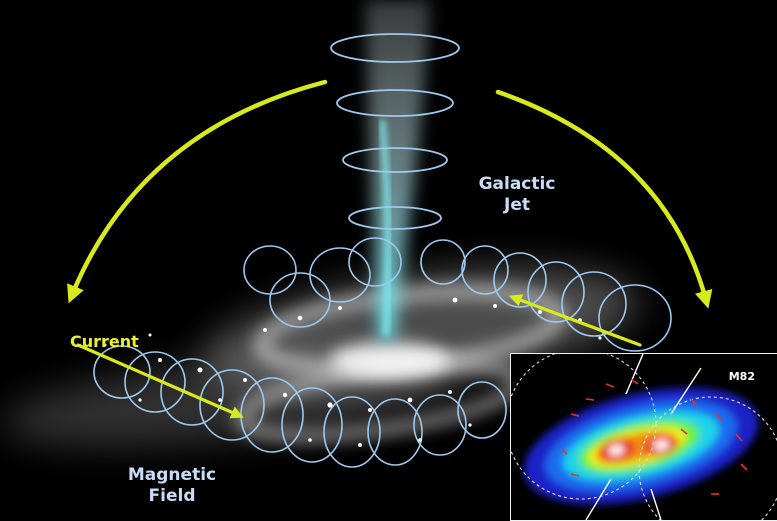  Describe the element at coordinates (197, 191) in the screenshot. I see `left-current-arc-arrow` at that location.